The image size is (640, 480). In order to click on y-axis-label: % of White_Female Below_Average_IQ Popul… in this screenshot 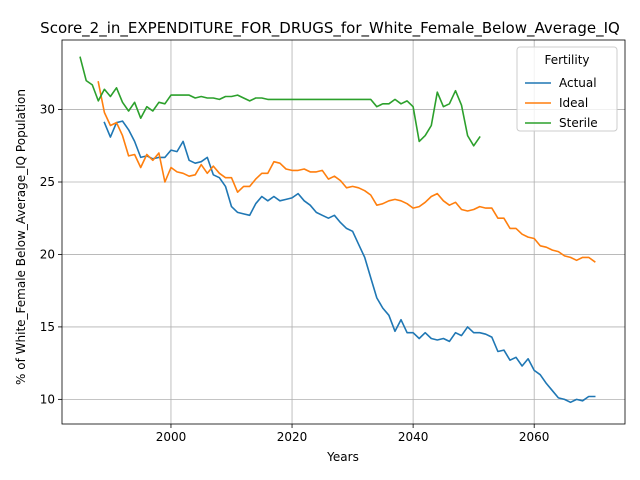, I will do `click(21, 237)`.